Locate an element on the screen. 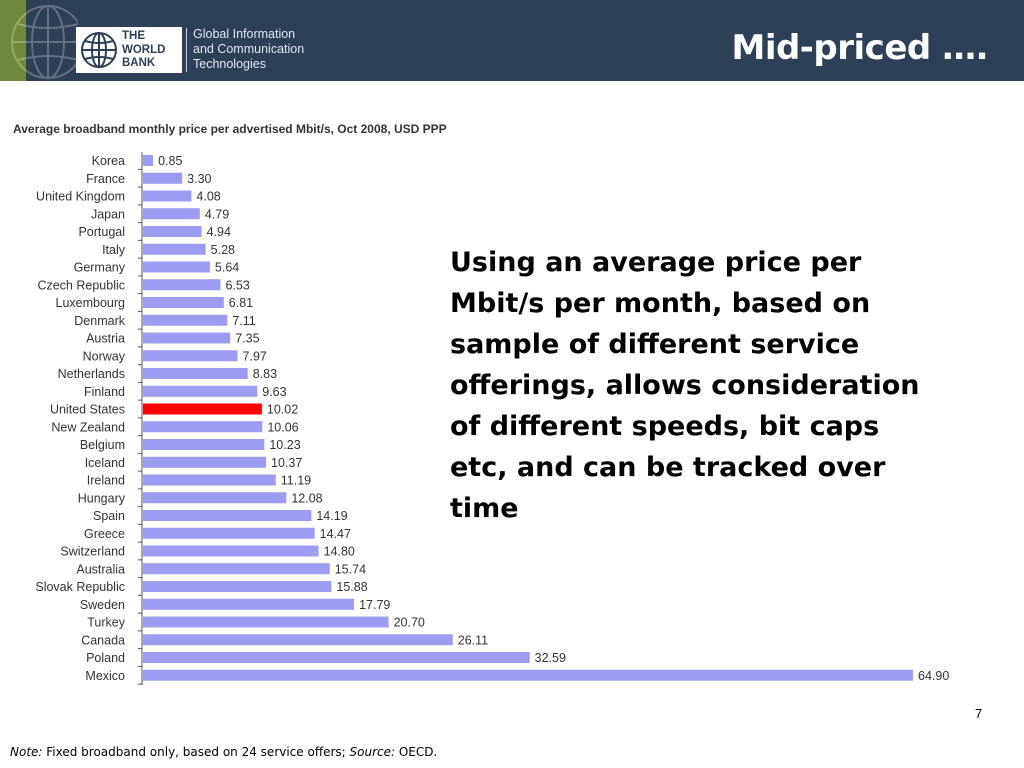  category-label: Hungary is located at coordinates (102, 498).